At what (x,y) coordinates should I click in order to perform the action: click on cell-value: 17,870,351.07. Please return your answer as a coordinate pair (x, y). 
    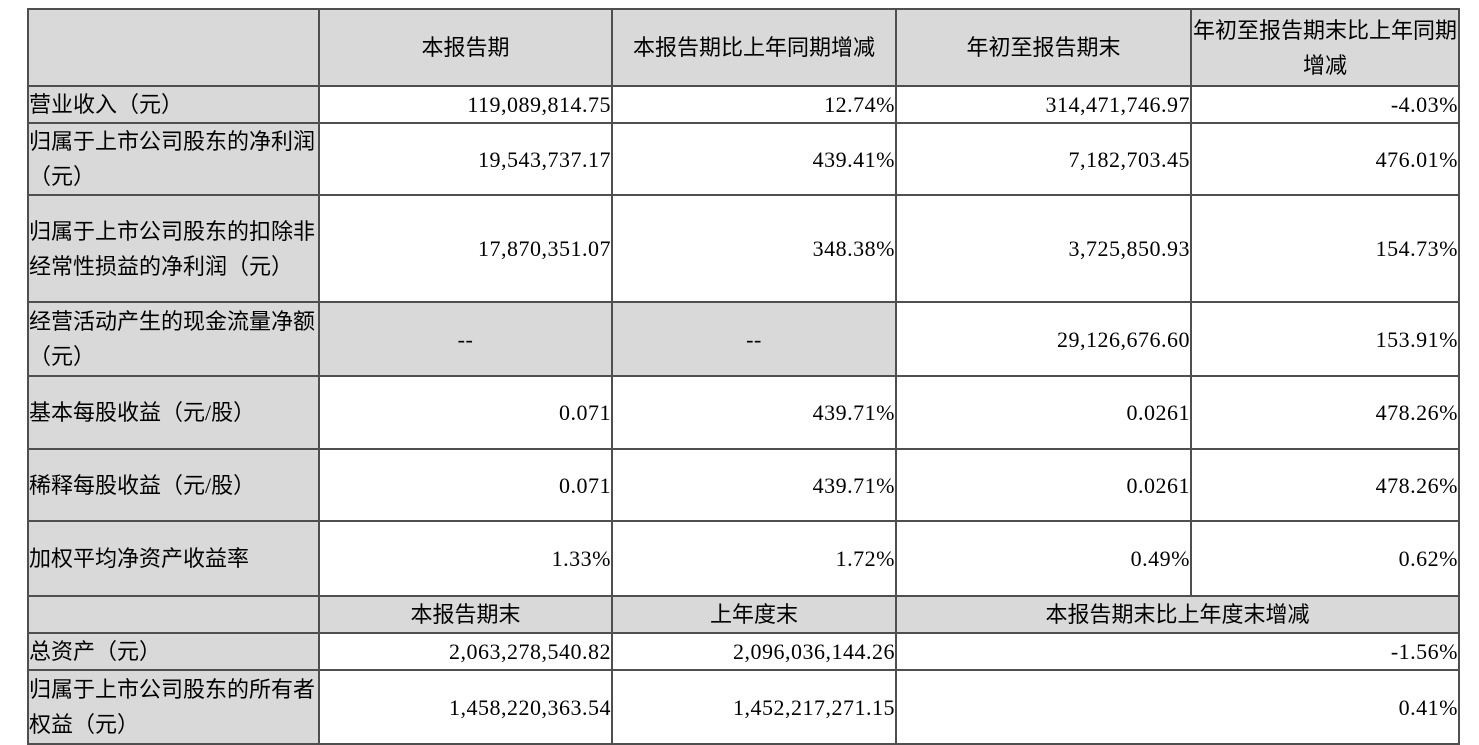
    Looking at the image, I should click on (465, 248).